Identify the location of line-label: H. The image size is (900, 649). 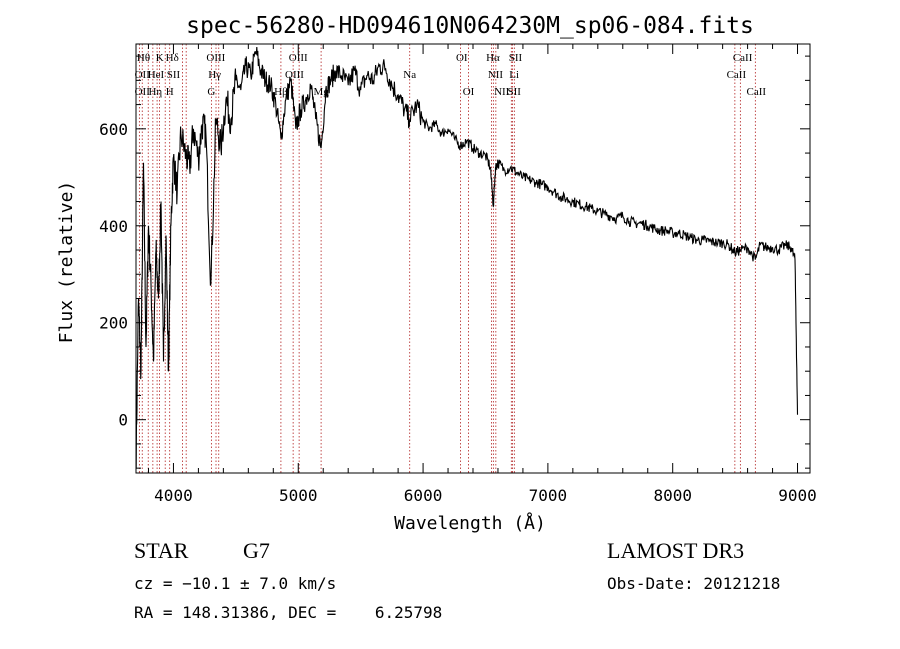
(170, 92).